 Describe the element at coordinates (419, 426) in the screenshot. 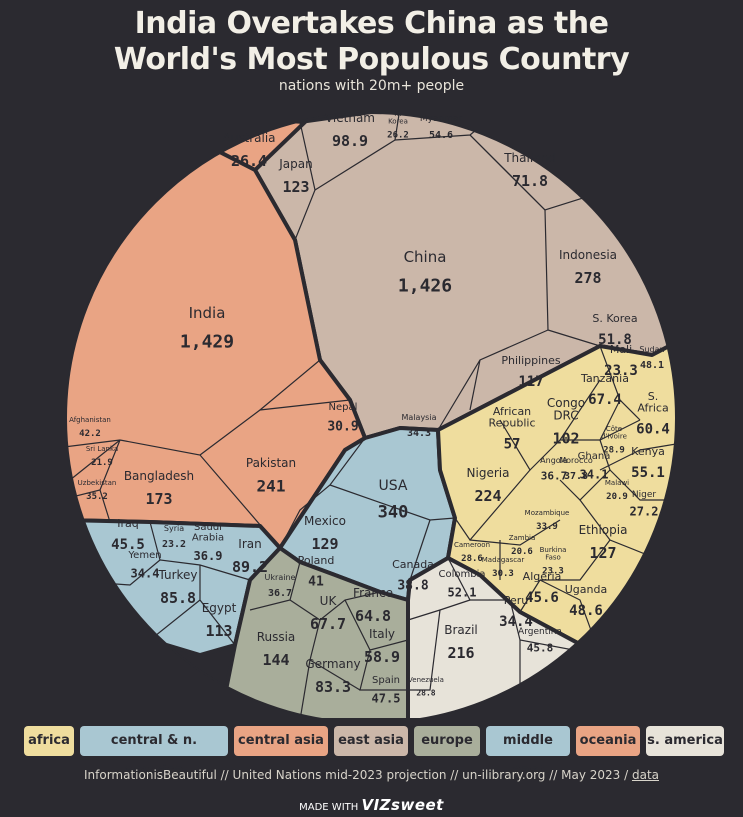

I see `country-malaysia: Malaysia 34.3` at that location.